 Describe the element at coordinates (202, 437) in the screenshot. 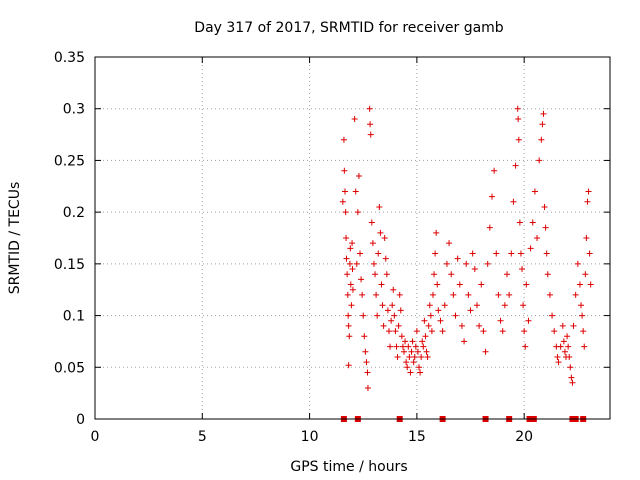

I see `x-tick-label: 5` at that location.